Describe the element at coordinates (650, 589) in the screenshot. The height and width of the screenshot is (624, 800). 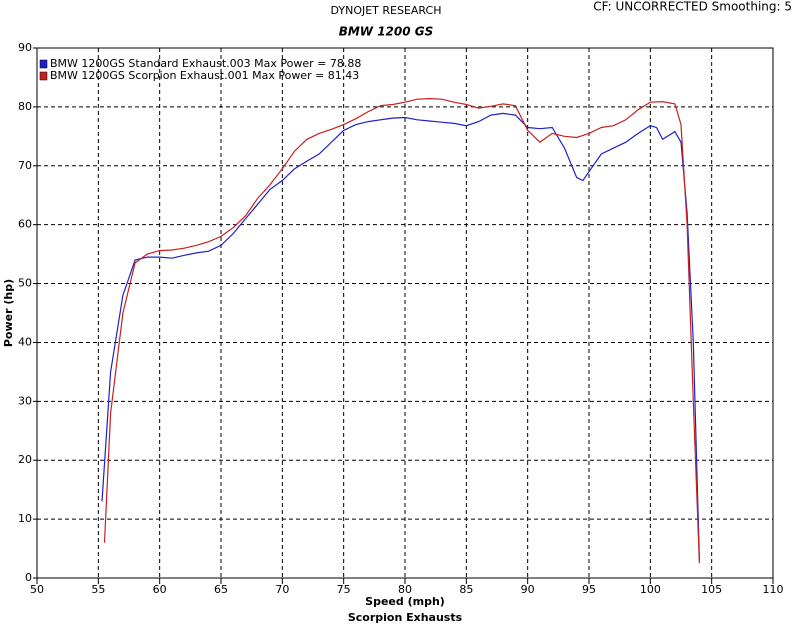
I see `x-tick-label: 100` at that location.